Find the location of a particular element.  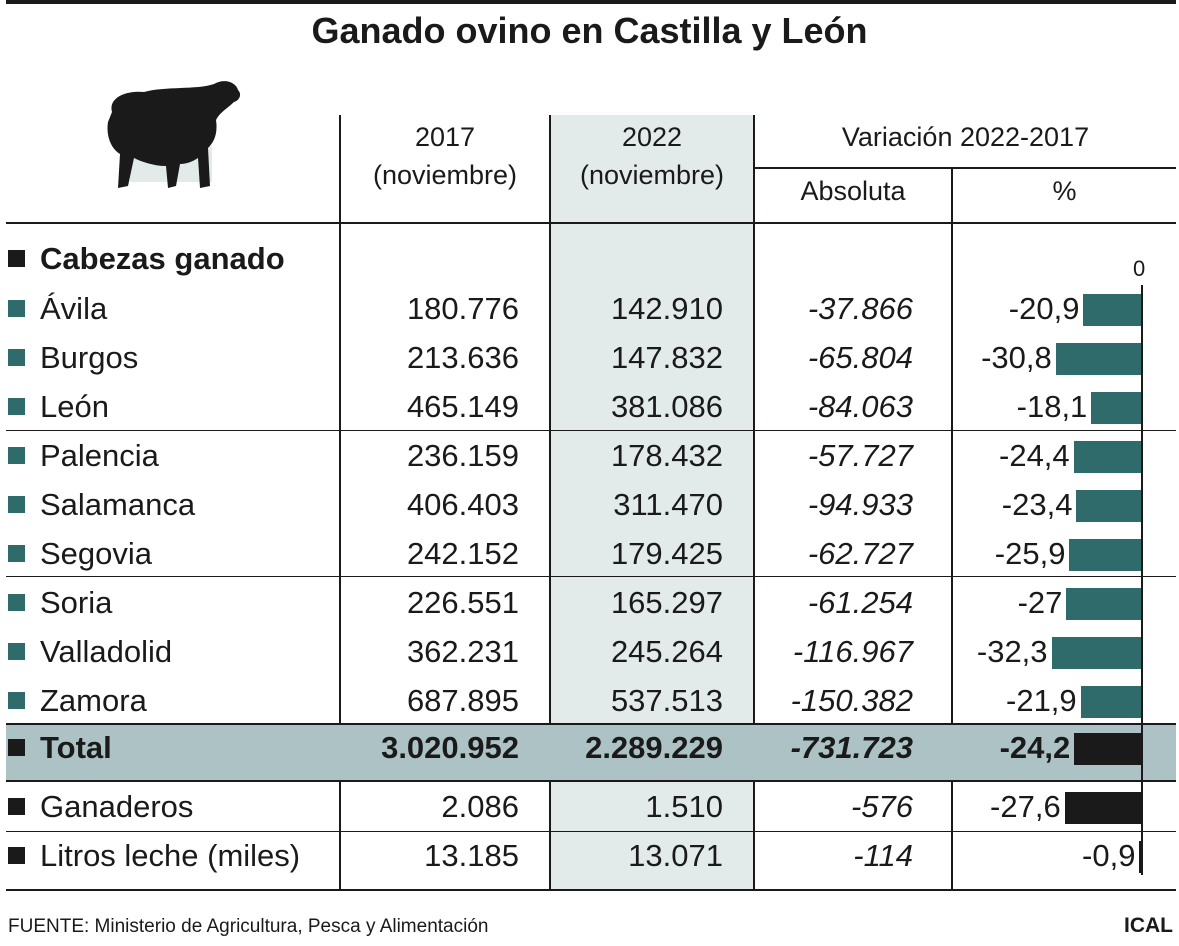

value-2017: 180.776 is located at coordinates (462, 308).